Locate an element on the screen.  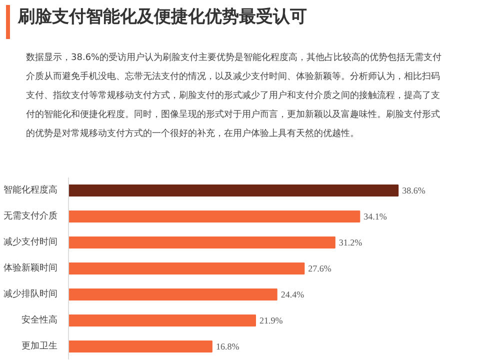
data-label: 31.2% is located at coordinates (350, 243).